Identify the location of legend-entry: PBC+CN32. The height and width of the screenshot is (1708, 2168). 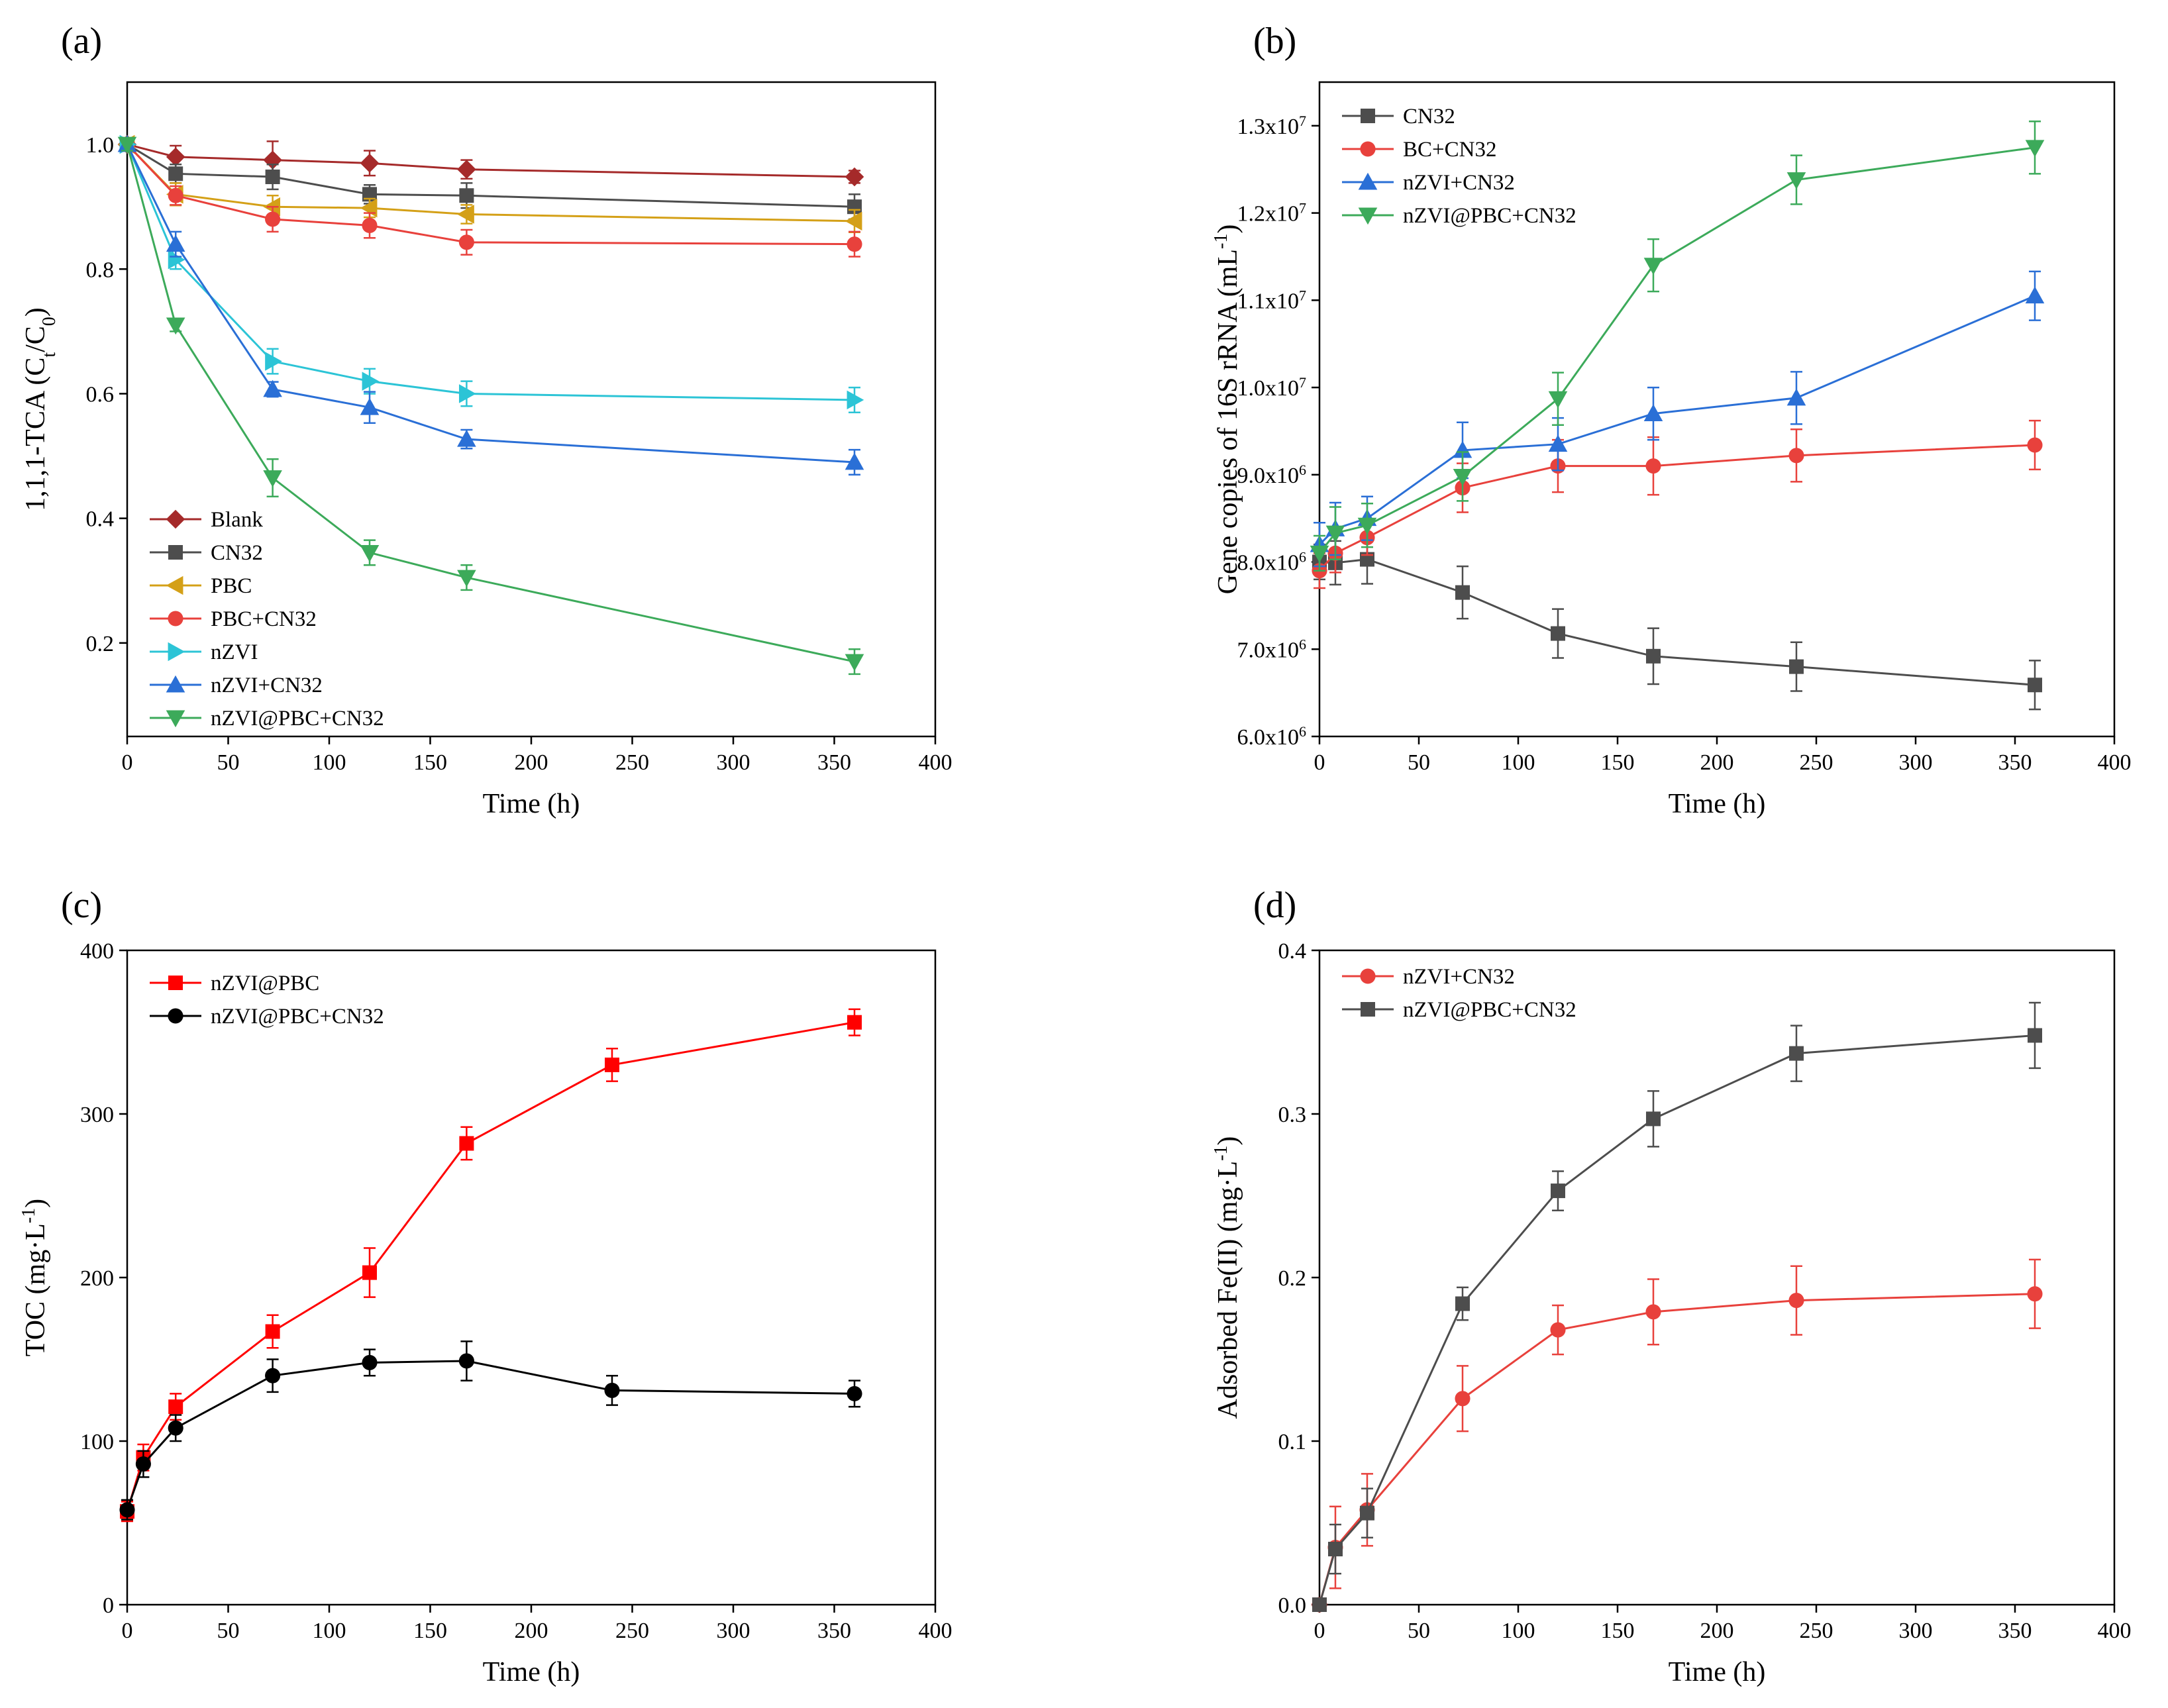
(233, 619).